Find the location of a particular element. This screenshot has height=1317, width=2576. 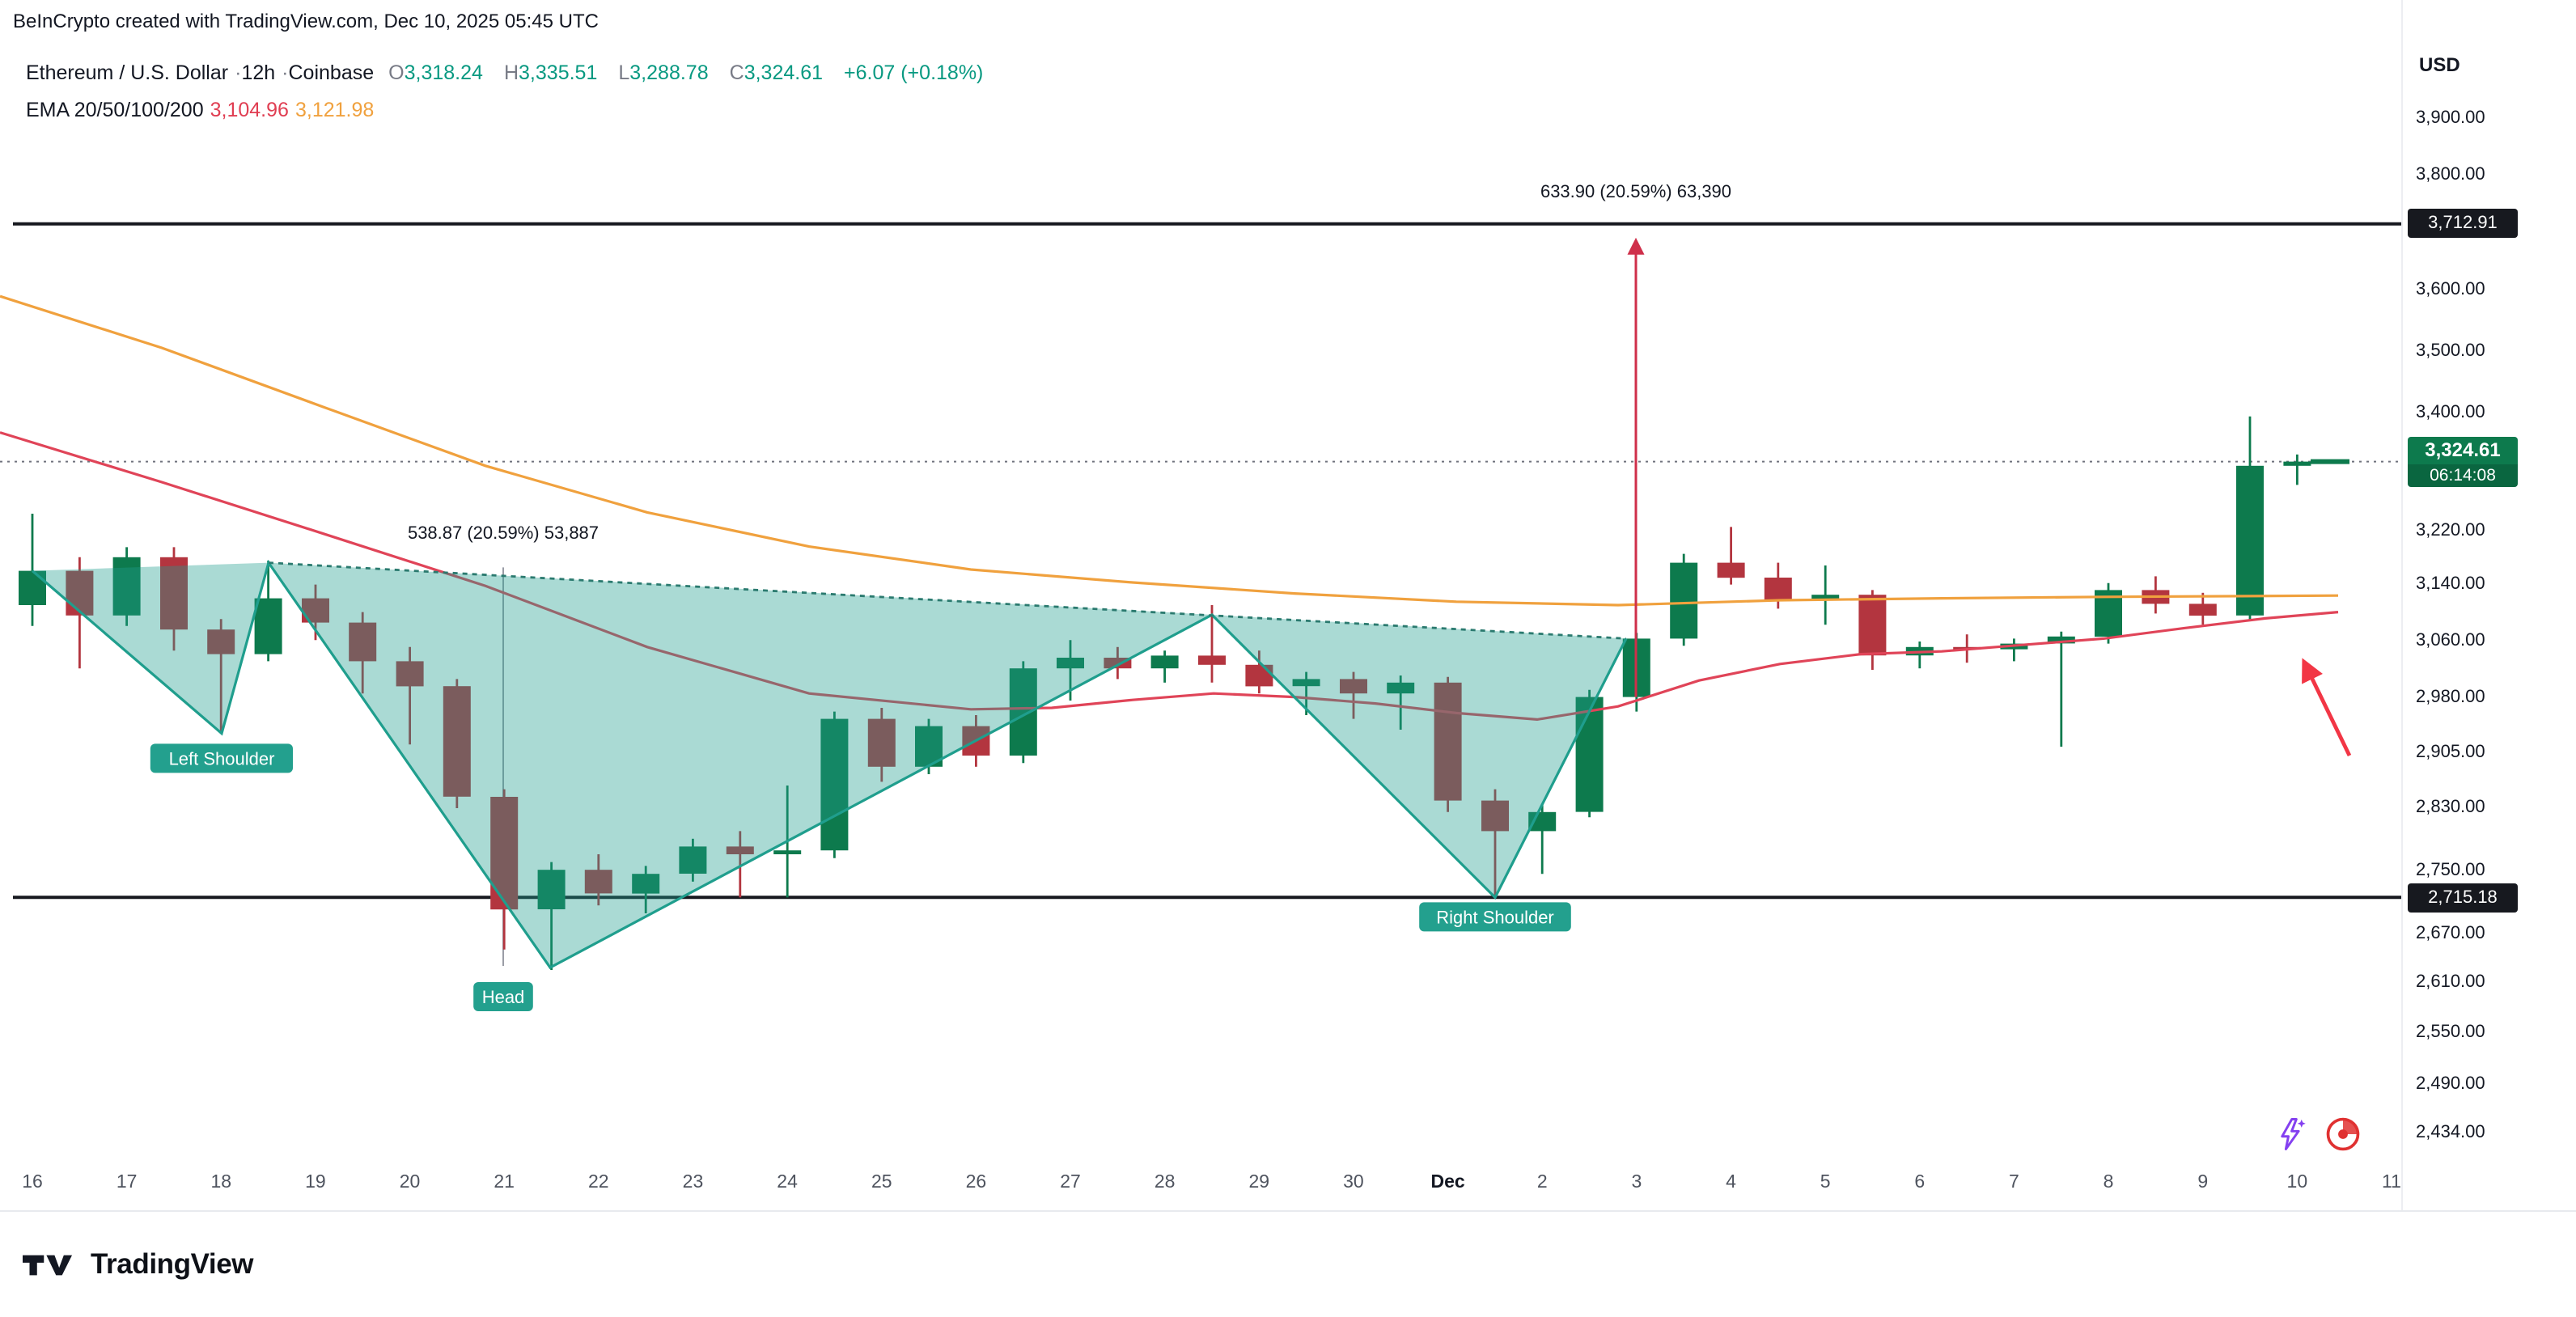

time-axis-label: 9 is located at coordinates (2203, 1182).